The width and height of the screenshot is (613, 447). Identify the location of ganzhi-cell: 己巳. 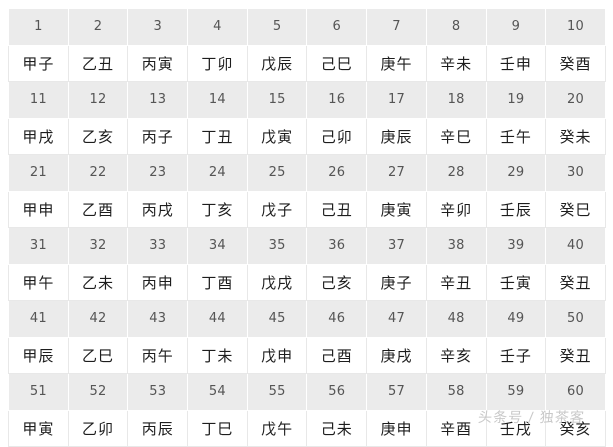
(337, 63).